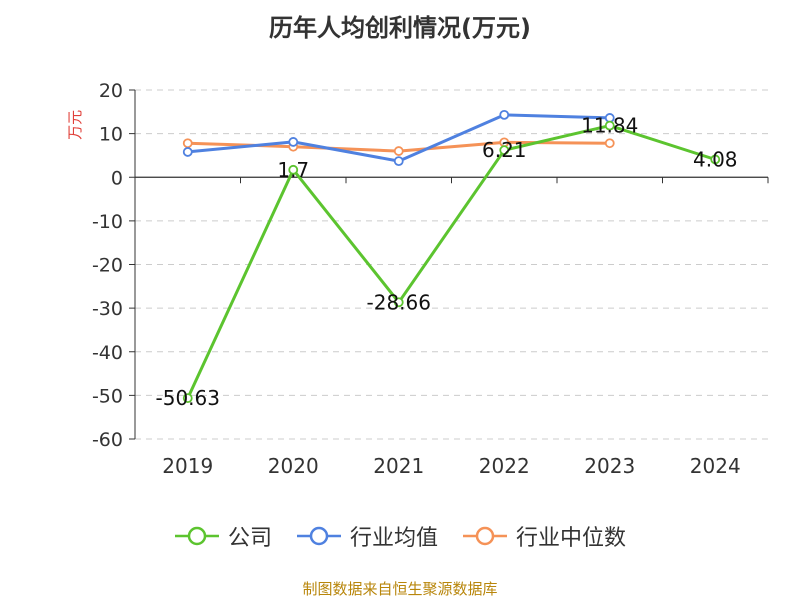 This screenshot has width=800, height=600. Describe the element at coordinates (111, 135) in the screenshot. I see `y-tick-label: 10` at that location.